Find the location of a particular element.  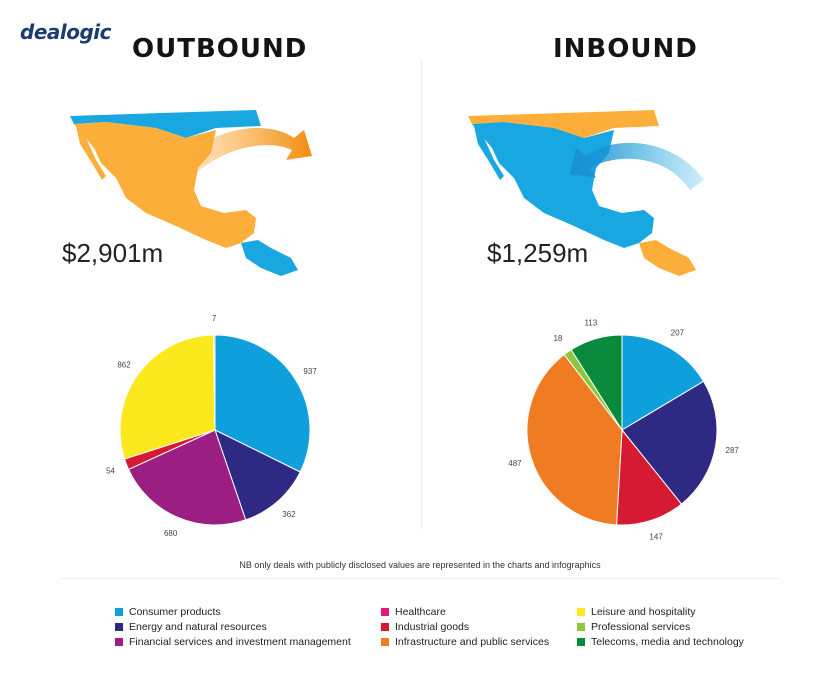

legend-item-infrastructure-and-public-services: Infrastructure and public services is located at coordinates (479, 641).